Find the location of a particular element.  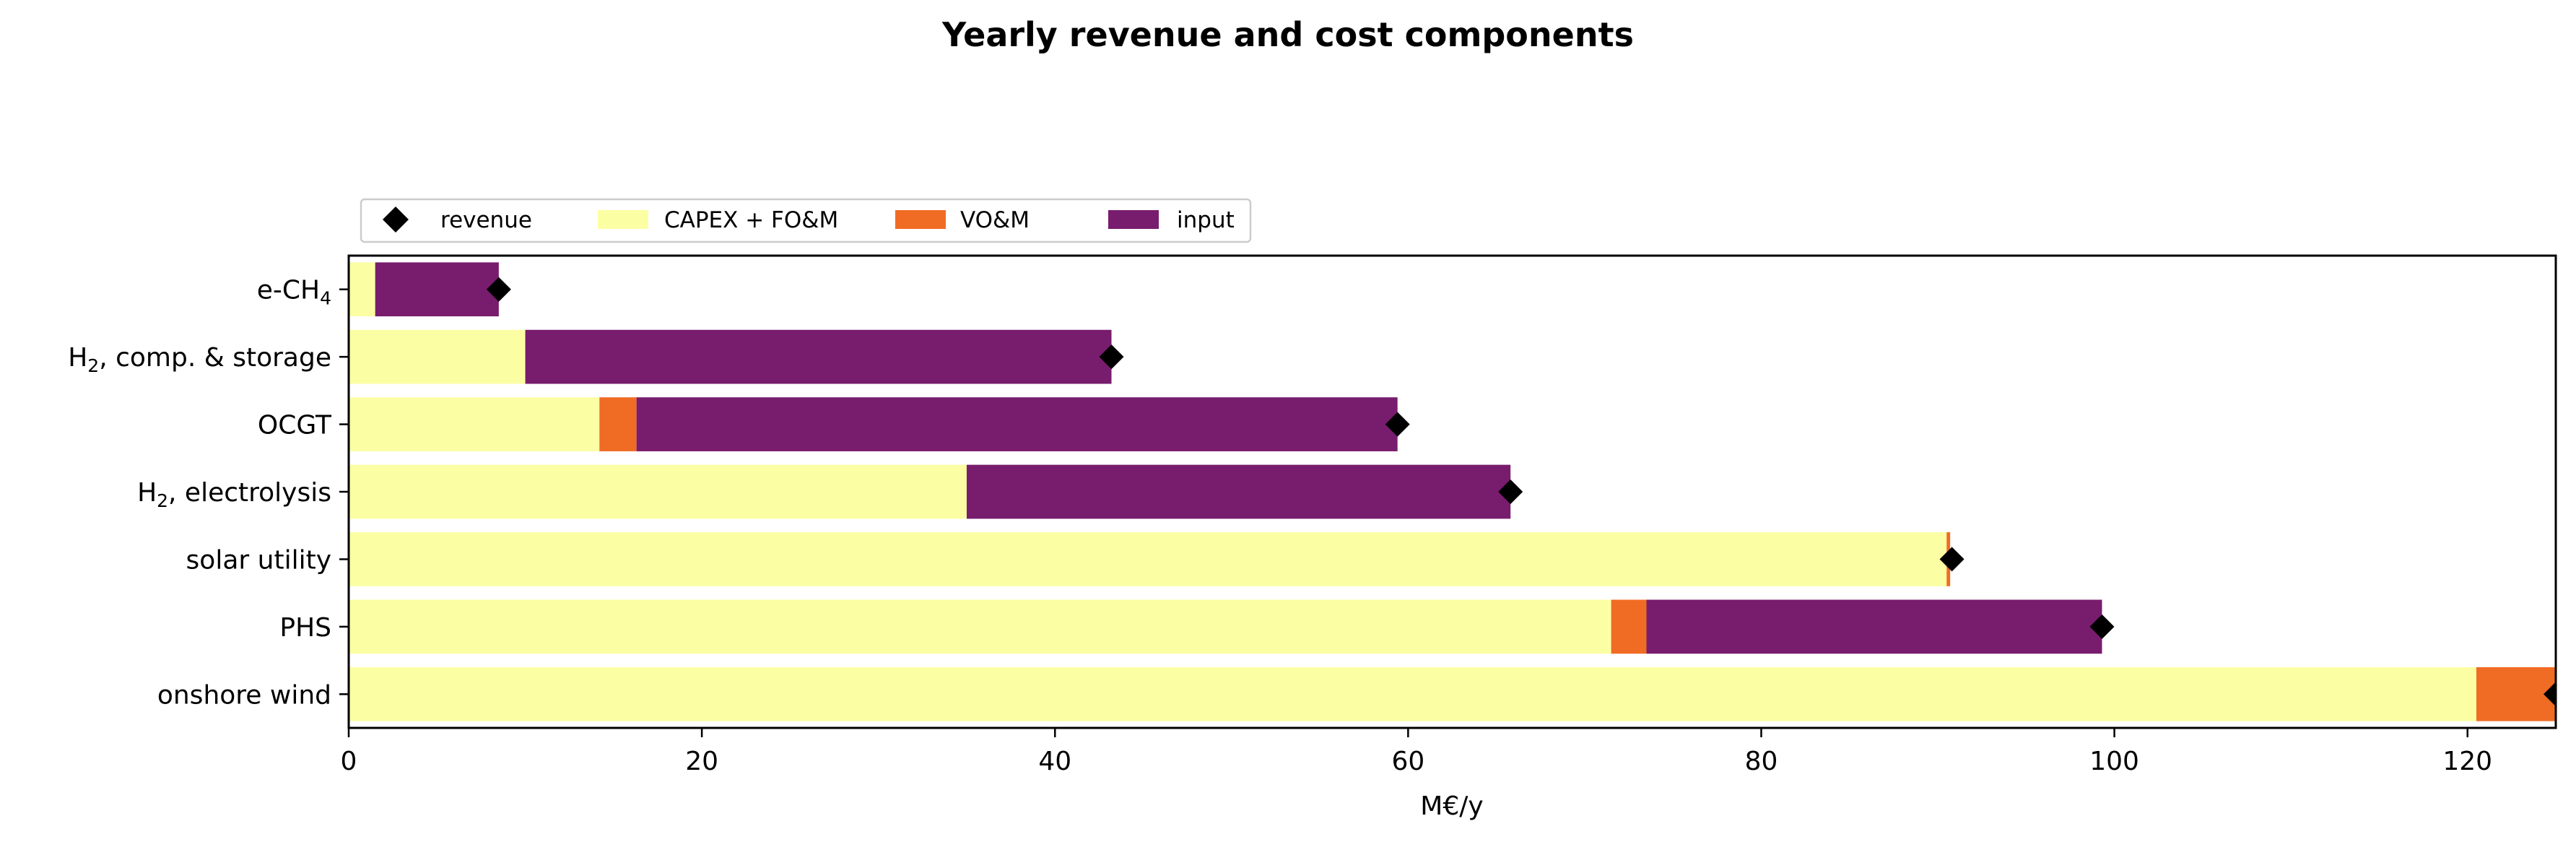

category-label-1: H2, comp. & storage is located at coordinates (199, 359).